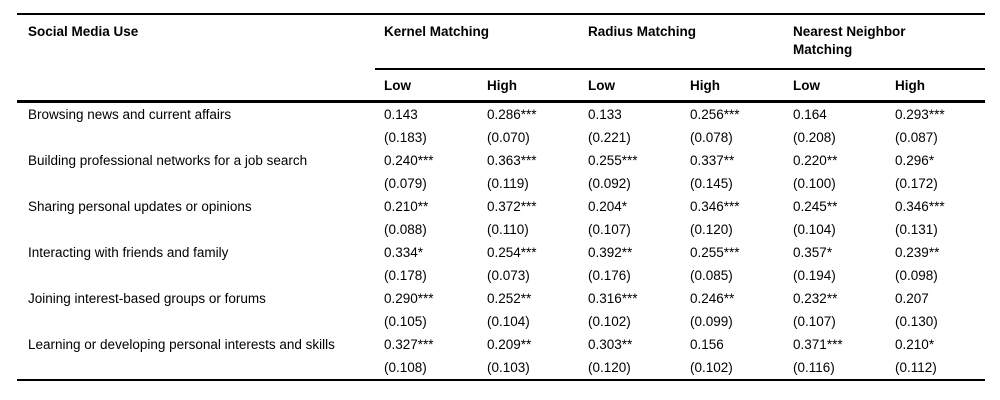 This screenshot has width=1000, height=400. What do you see at coordinates (509, 298) in the screenshot?
I see `coefficient-cell: 0.252**` at bounding box center [509, 298].